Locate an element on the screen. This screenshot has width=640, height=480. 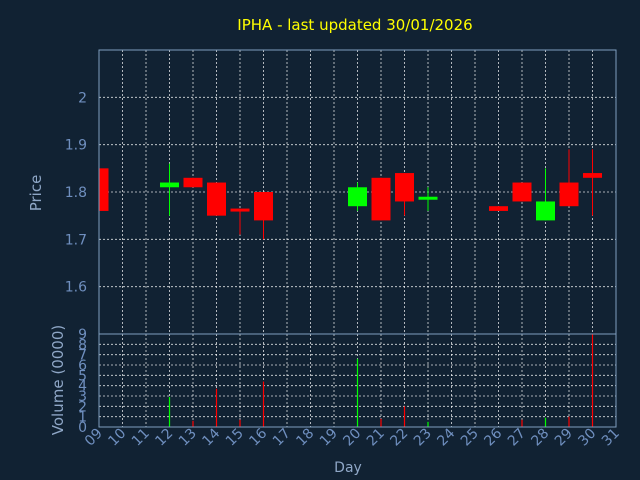
price-tick-label: 2 is located at coordinates (82, 98).